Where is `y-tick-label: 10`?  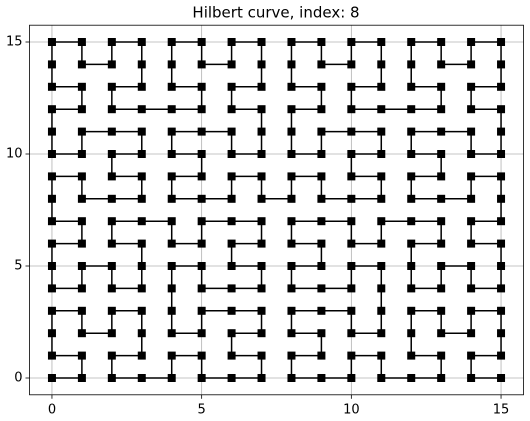 y-tick-label: 10 is located at coordinates (14, 154).